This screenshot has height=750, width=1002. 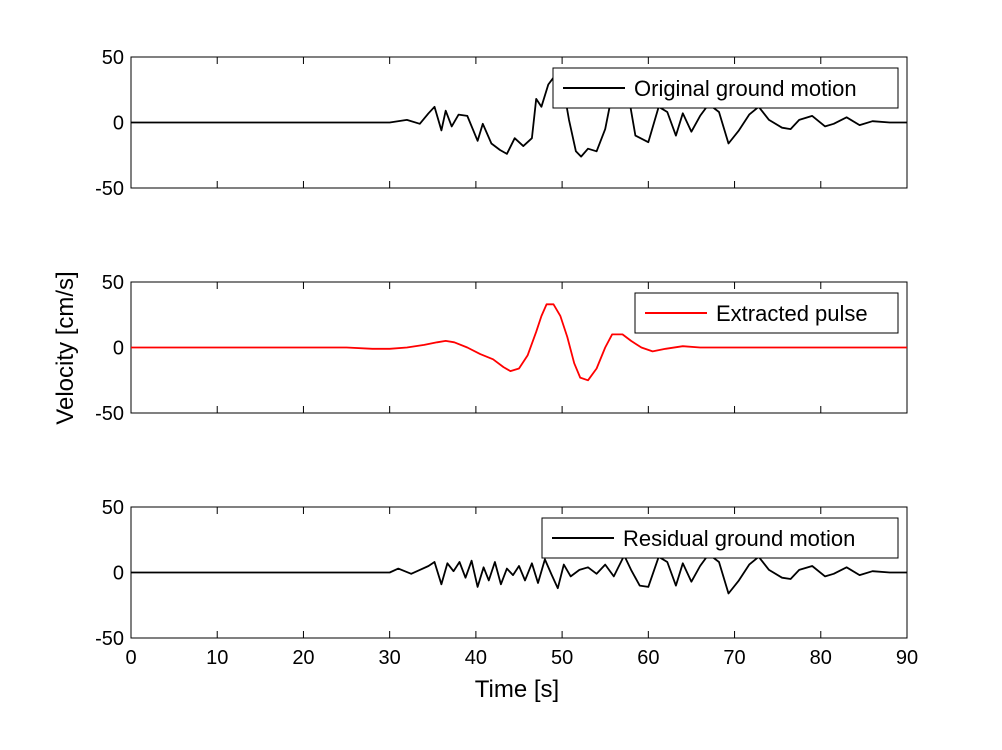 I want to click on x-tick-label: 80, so click(x=821, y=658).